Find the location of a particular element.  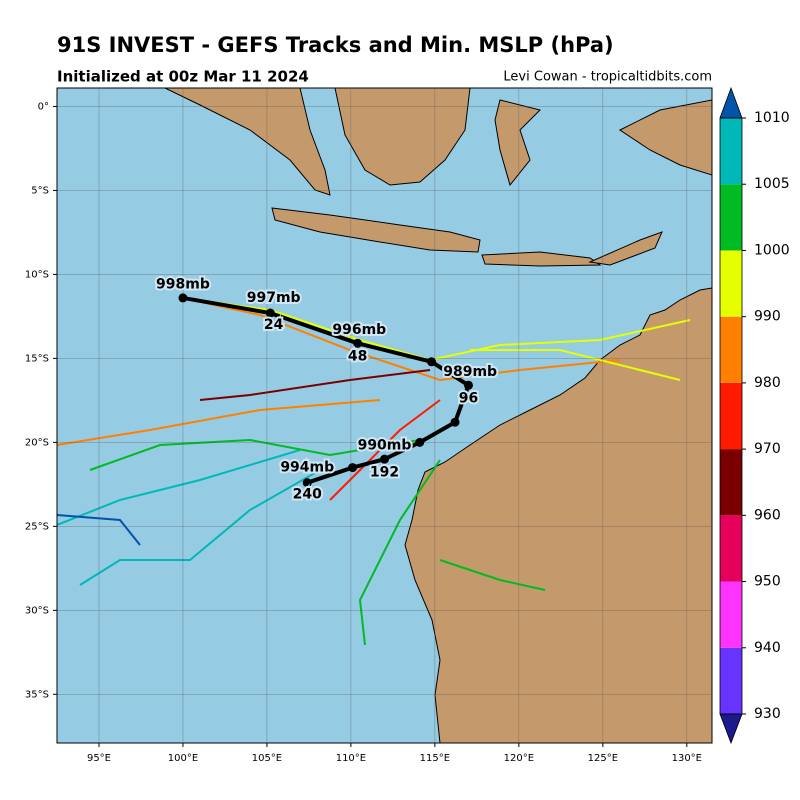

track-label: 240 is located at coordinates (307, 494).